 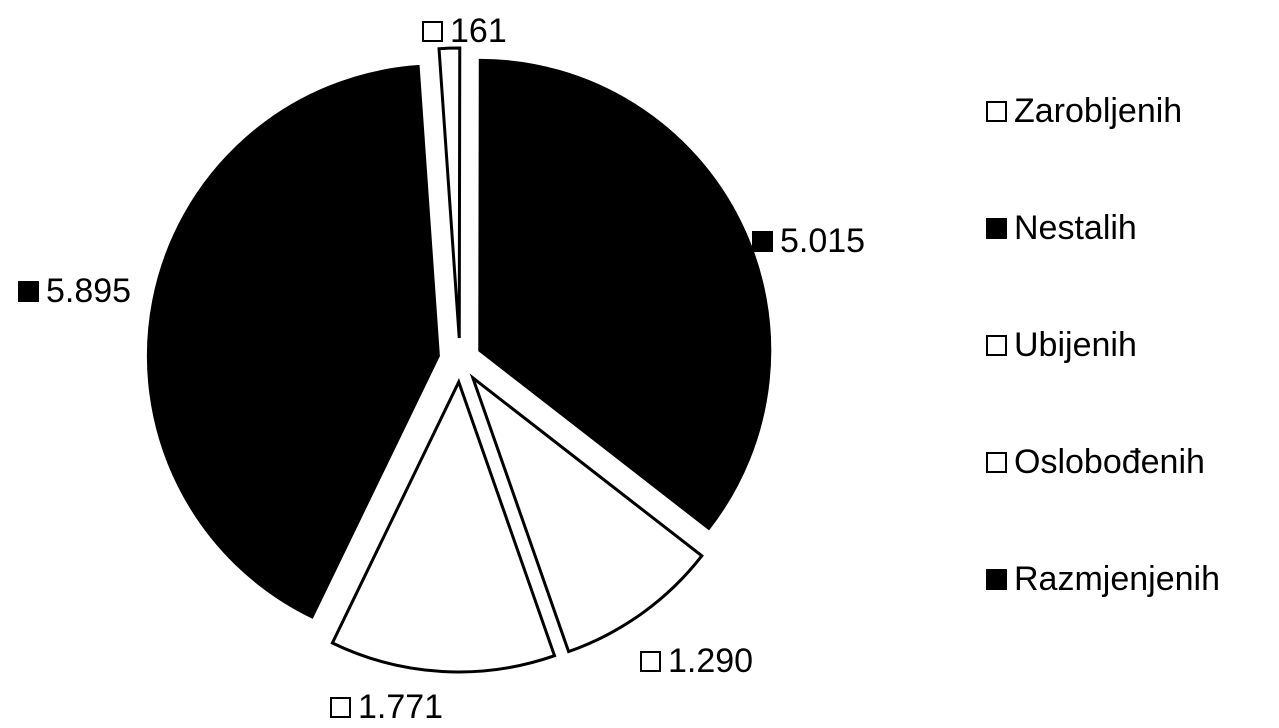 What do you see at coordinates (696, 661) in the screenshot?
I see `data-label-ubijenih: 1.290` at bounding box center [696, 661].